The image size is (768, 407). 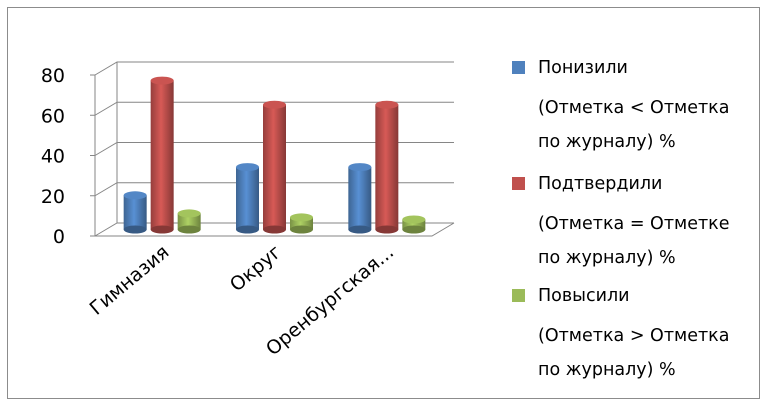 I want to click on y-tick-label: 20, so click(x=53, y=197).